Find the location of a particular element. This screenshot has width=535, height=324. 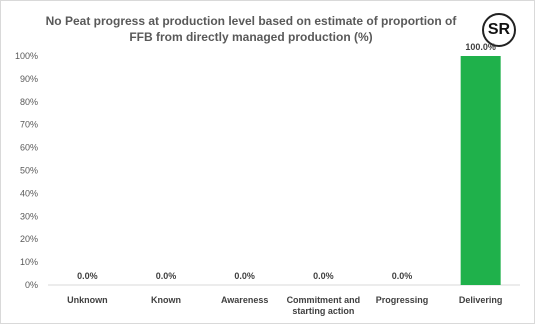

category-label: starting action is located at coordinates (323, 311).